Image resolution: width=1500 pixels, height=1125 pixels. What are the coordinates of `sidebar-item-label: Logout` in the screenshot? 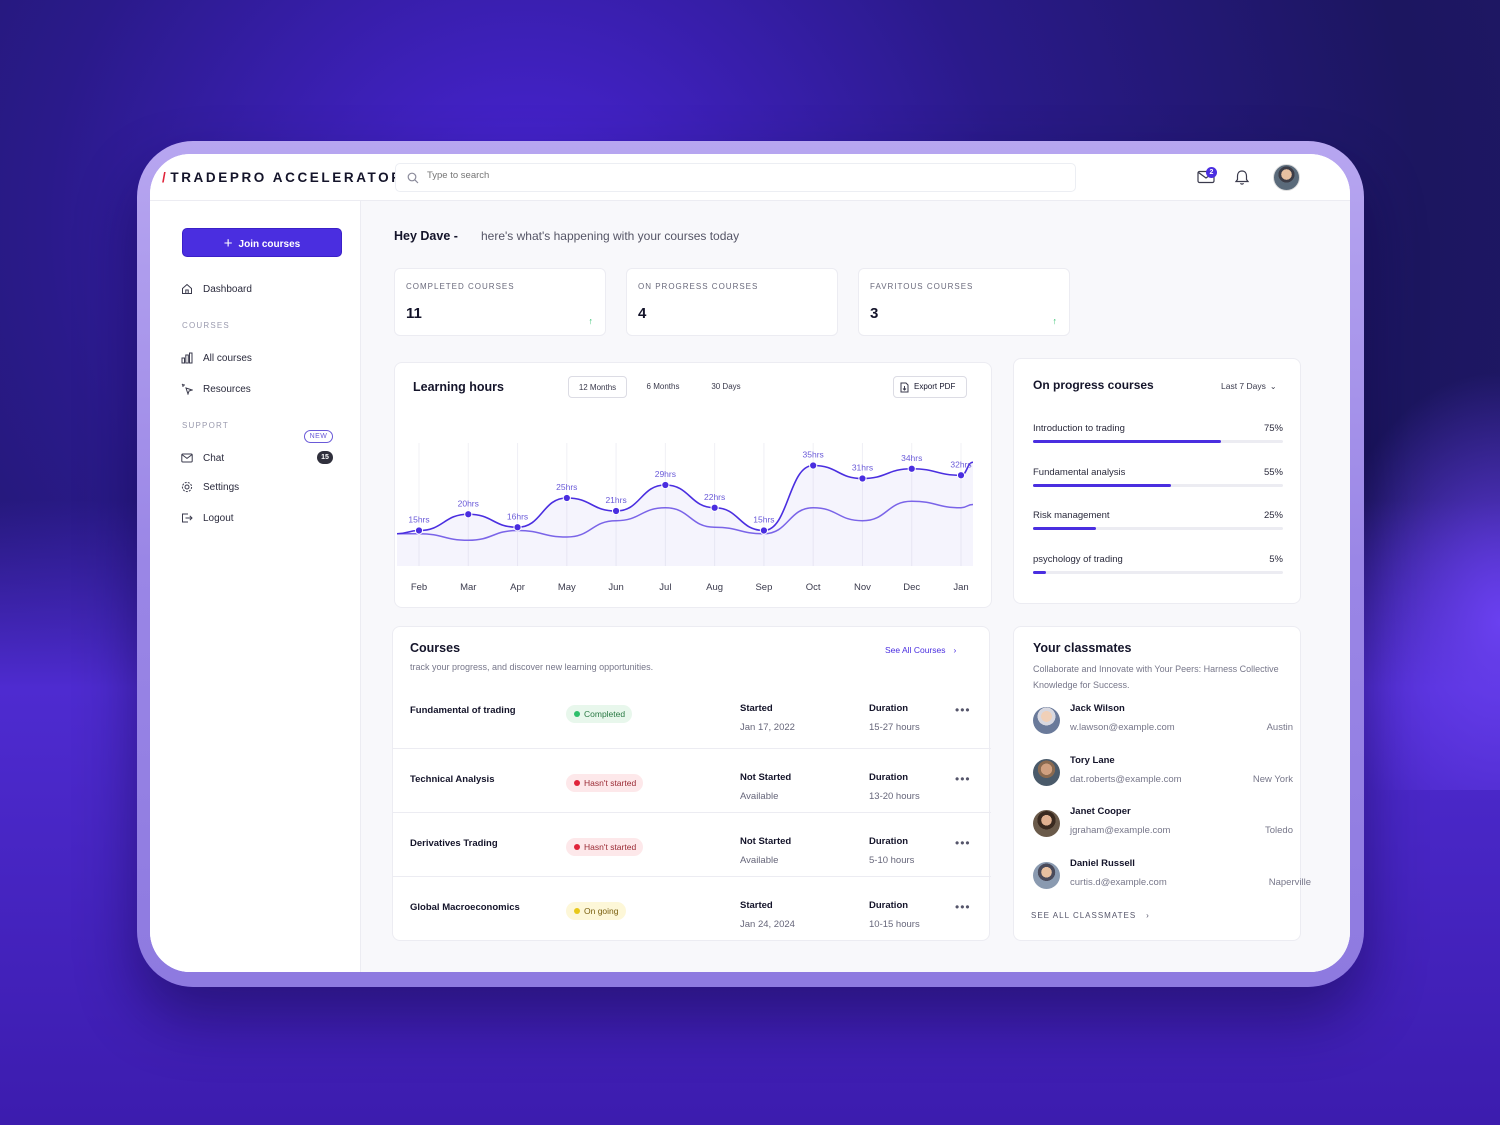 It's located at (218, 518).